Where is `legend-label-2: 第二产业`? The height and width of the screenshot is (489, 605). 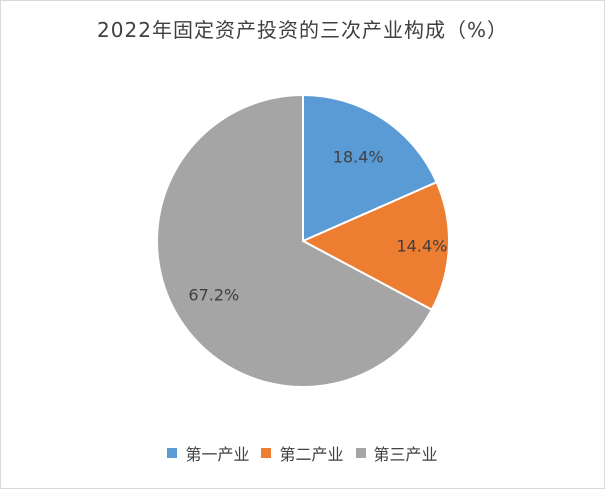 legend-label-2: 第二产业 is located at coordinates (311, 454).